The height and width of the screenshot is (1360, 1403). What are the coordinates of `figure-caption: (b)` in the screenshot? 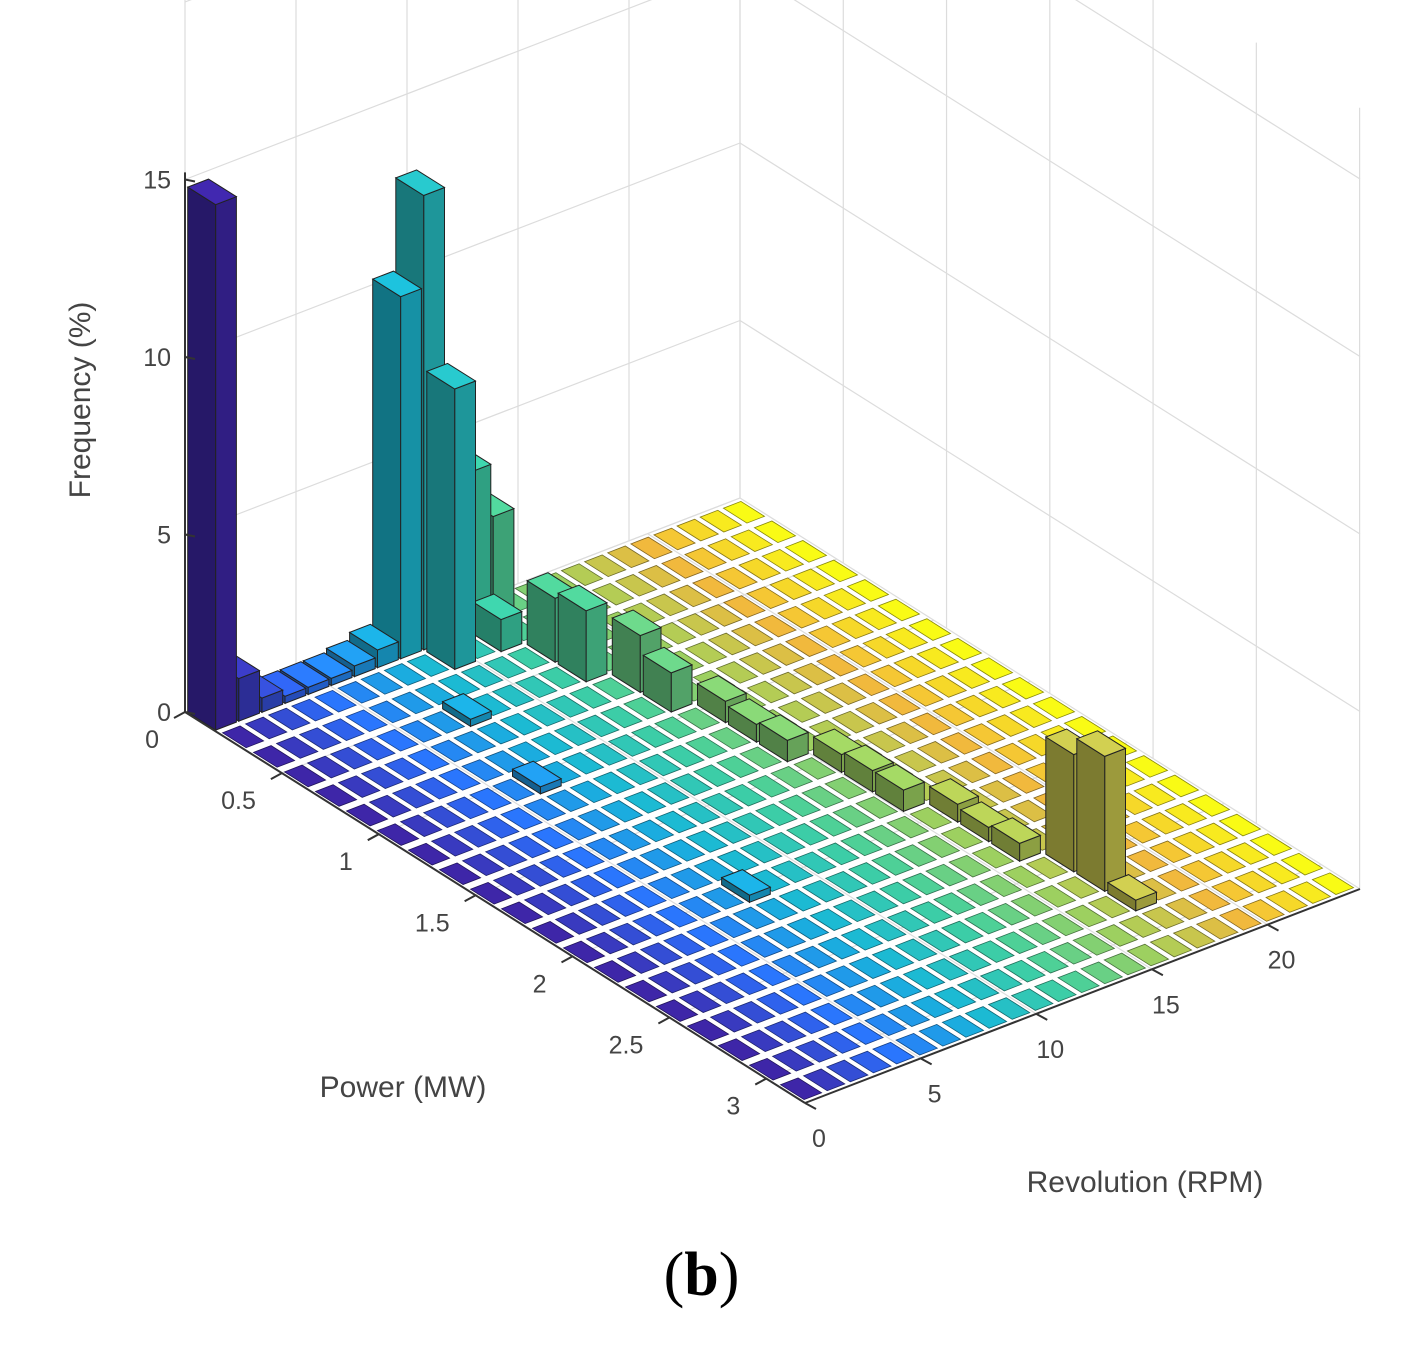 It's located at (701, 1275).